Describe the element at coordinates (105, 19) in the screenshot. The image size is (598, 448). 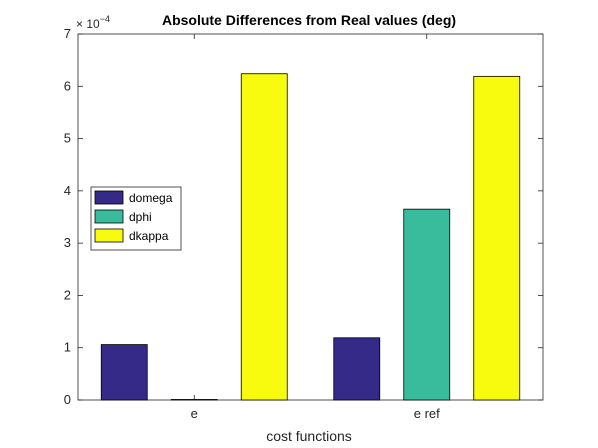
I see `exponent-power: −4` at that location.